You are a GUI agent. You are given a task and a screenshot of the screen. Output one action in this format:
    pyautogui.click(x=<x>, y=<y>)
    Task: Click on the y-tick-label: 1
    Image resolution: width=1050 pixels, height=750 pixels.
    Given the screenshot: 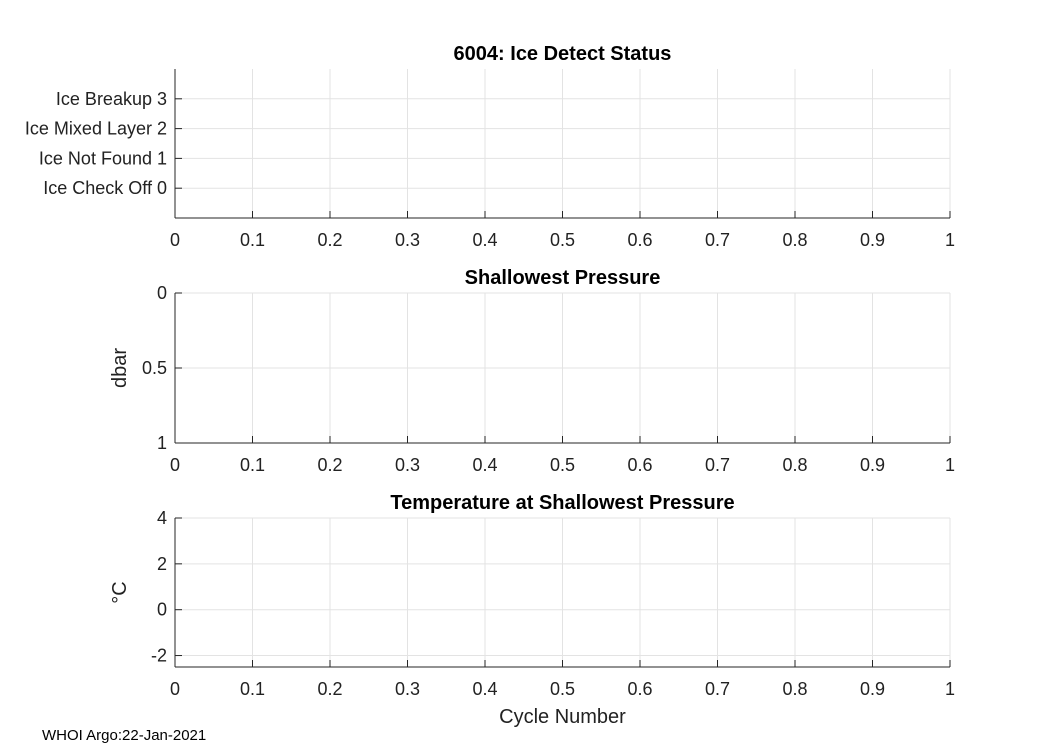 What is the action you would take?
    pyautogui.click(x=162, y=443)
    